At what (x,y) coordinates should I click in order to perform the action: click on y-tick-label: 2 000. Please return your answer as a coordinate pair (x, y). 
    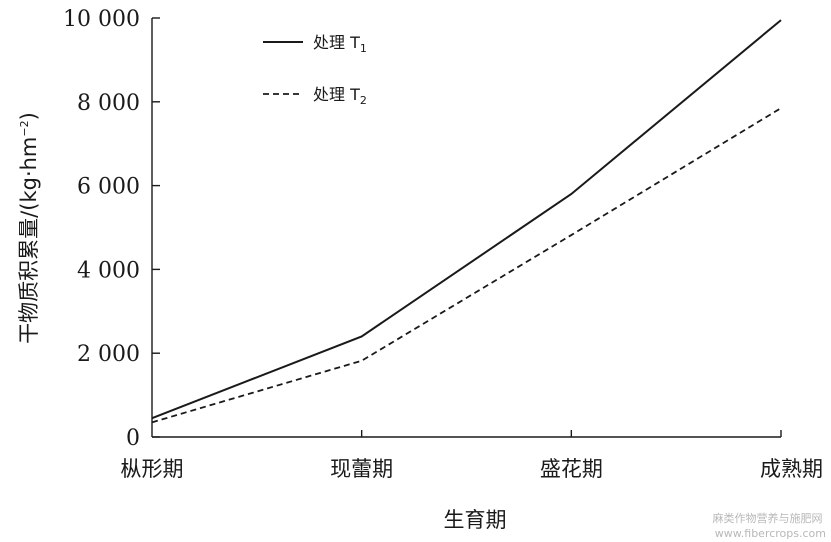
    Looking at the image, I should click on (108, 354).